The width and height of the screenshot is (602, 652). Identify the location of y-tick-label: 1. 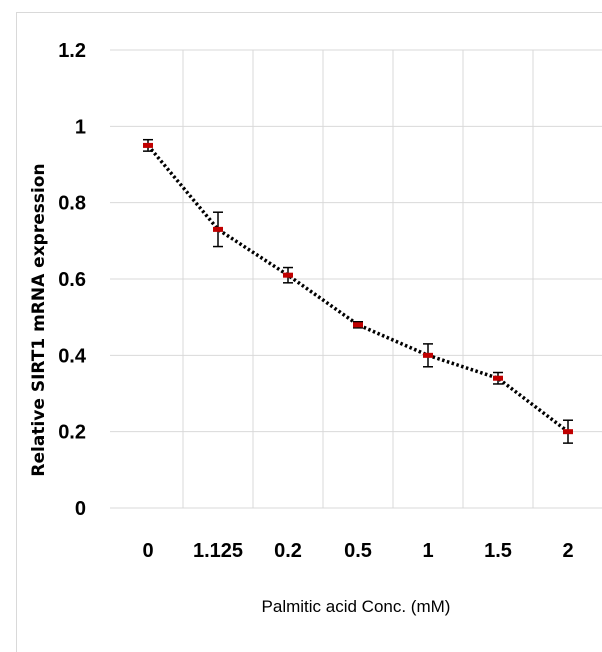
(80, 127).